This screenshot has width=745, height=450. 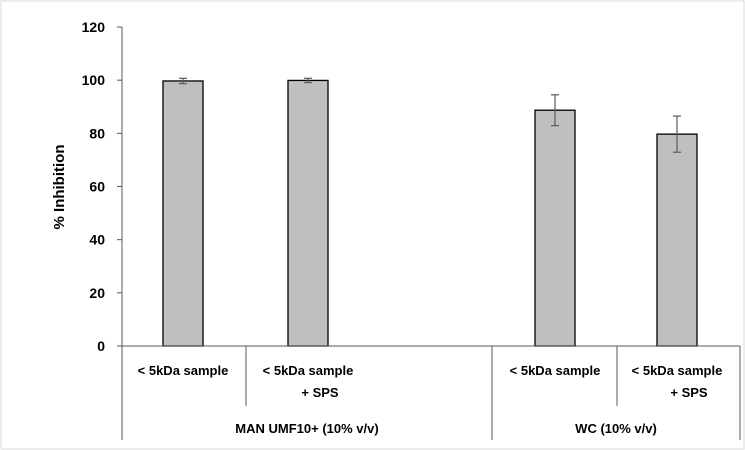 I want to click on y-tick-label: 0, so click(x=101, y=346).